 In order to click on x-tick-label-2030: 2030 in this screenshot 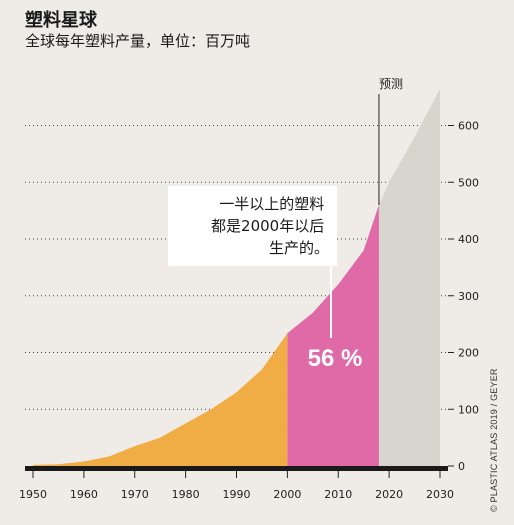, I will do `click(440, 494)`.